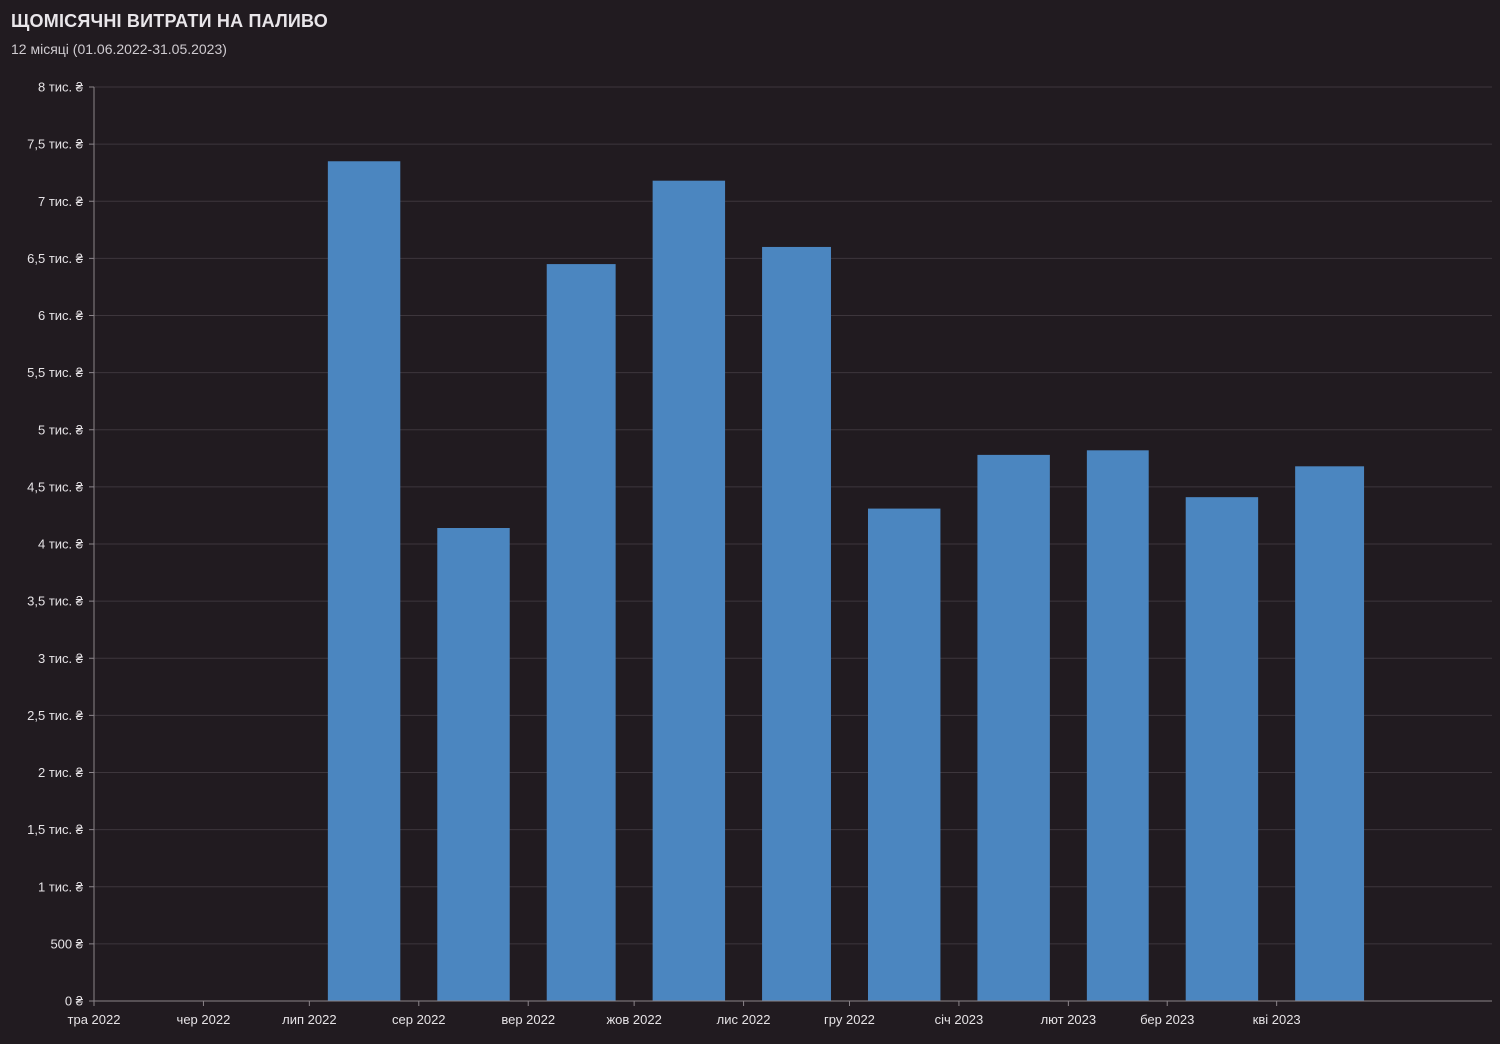 The height and width of the screenshot is (1044, 1500). Describe the element at coordinates (1167, 1019) in the screenshot. I see `x-tick-label: бер 2023` at that location.